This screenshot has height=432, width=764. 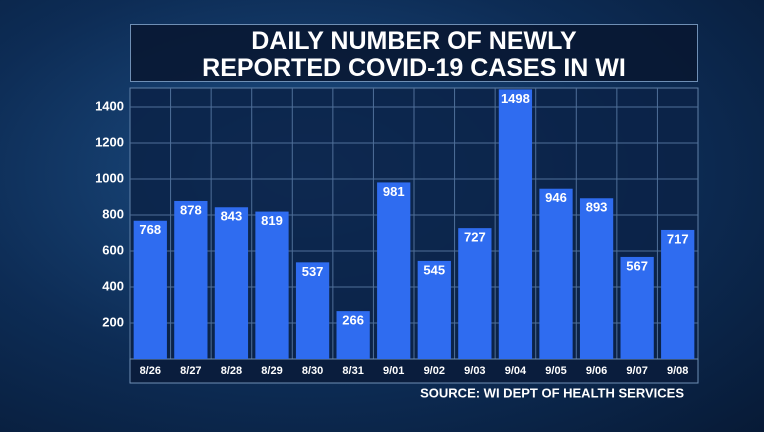 What do you see at coordinates (353, 320) in the screenshot?
I see `value-label: 266` at bounding box center [353, 320].